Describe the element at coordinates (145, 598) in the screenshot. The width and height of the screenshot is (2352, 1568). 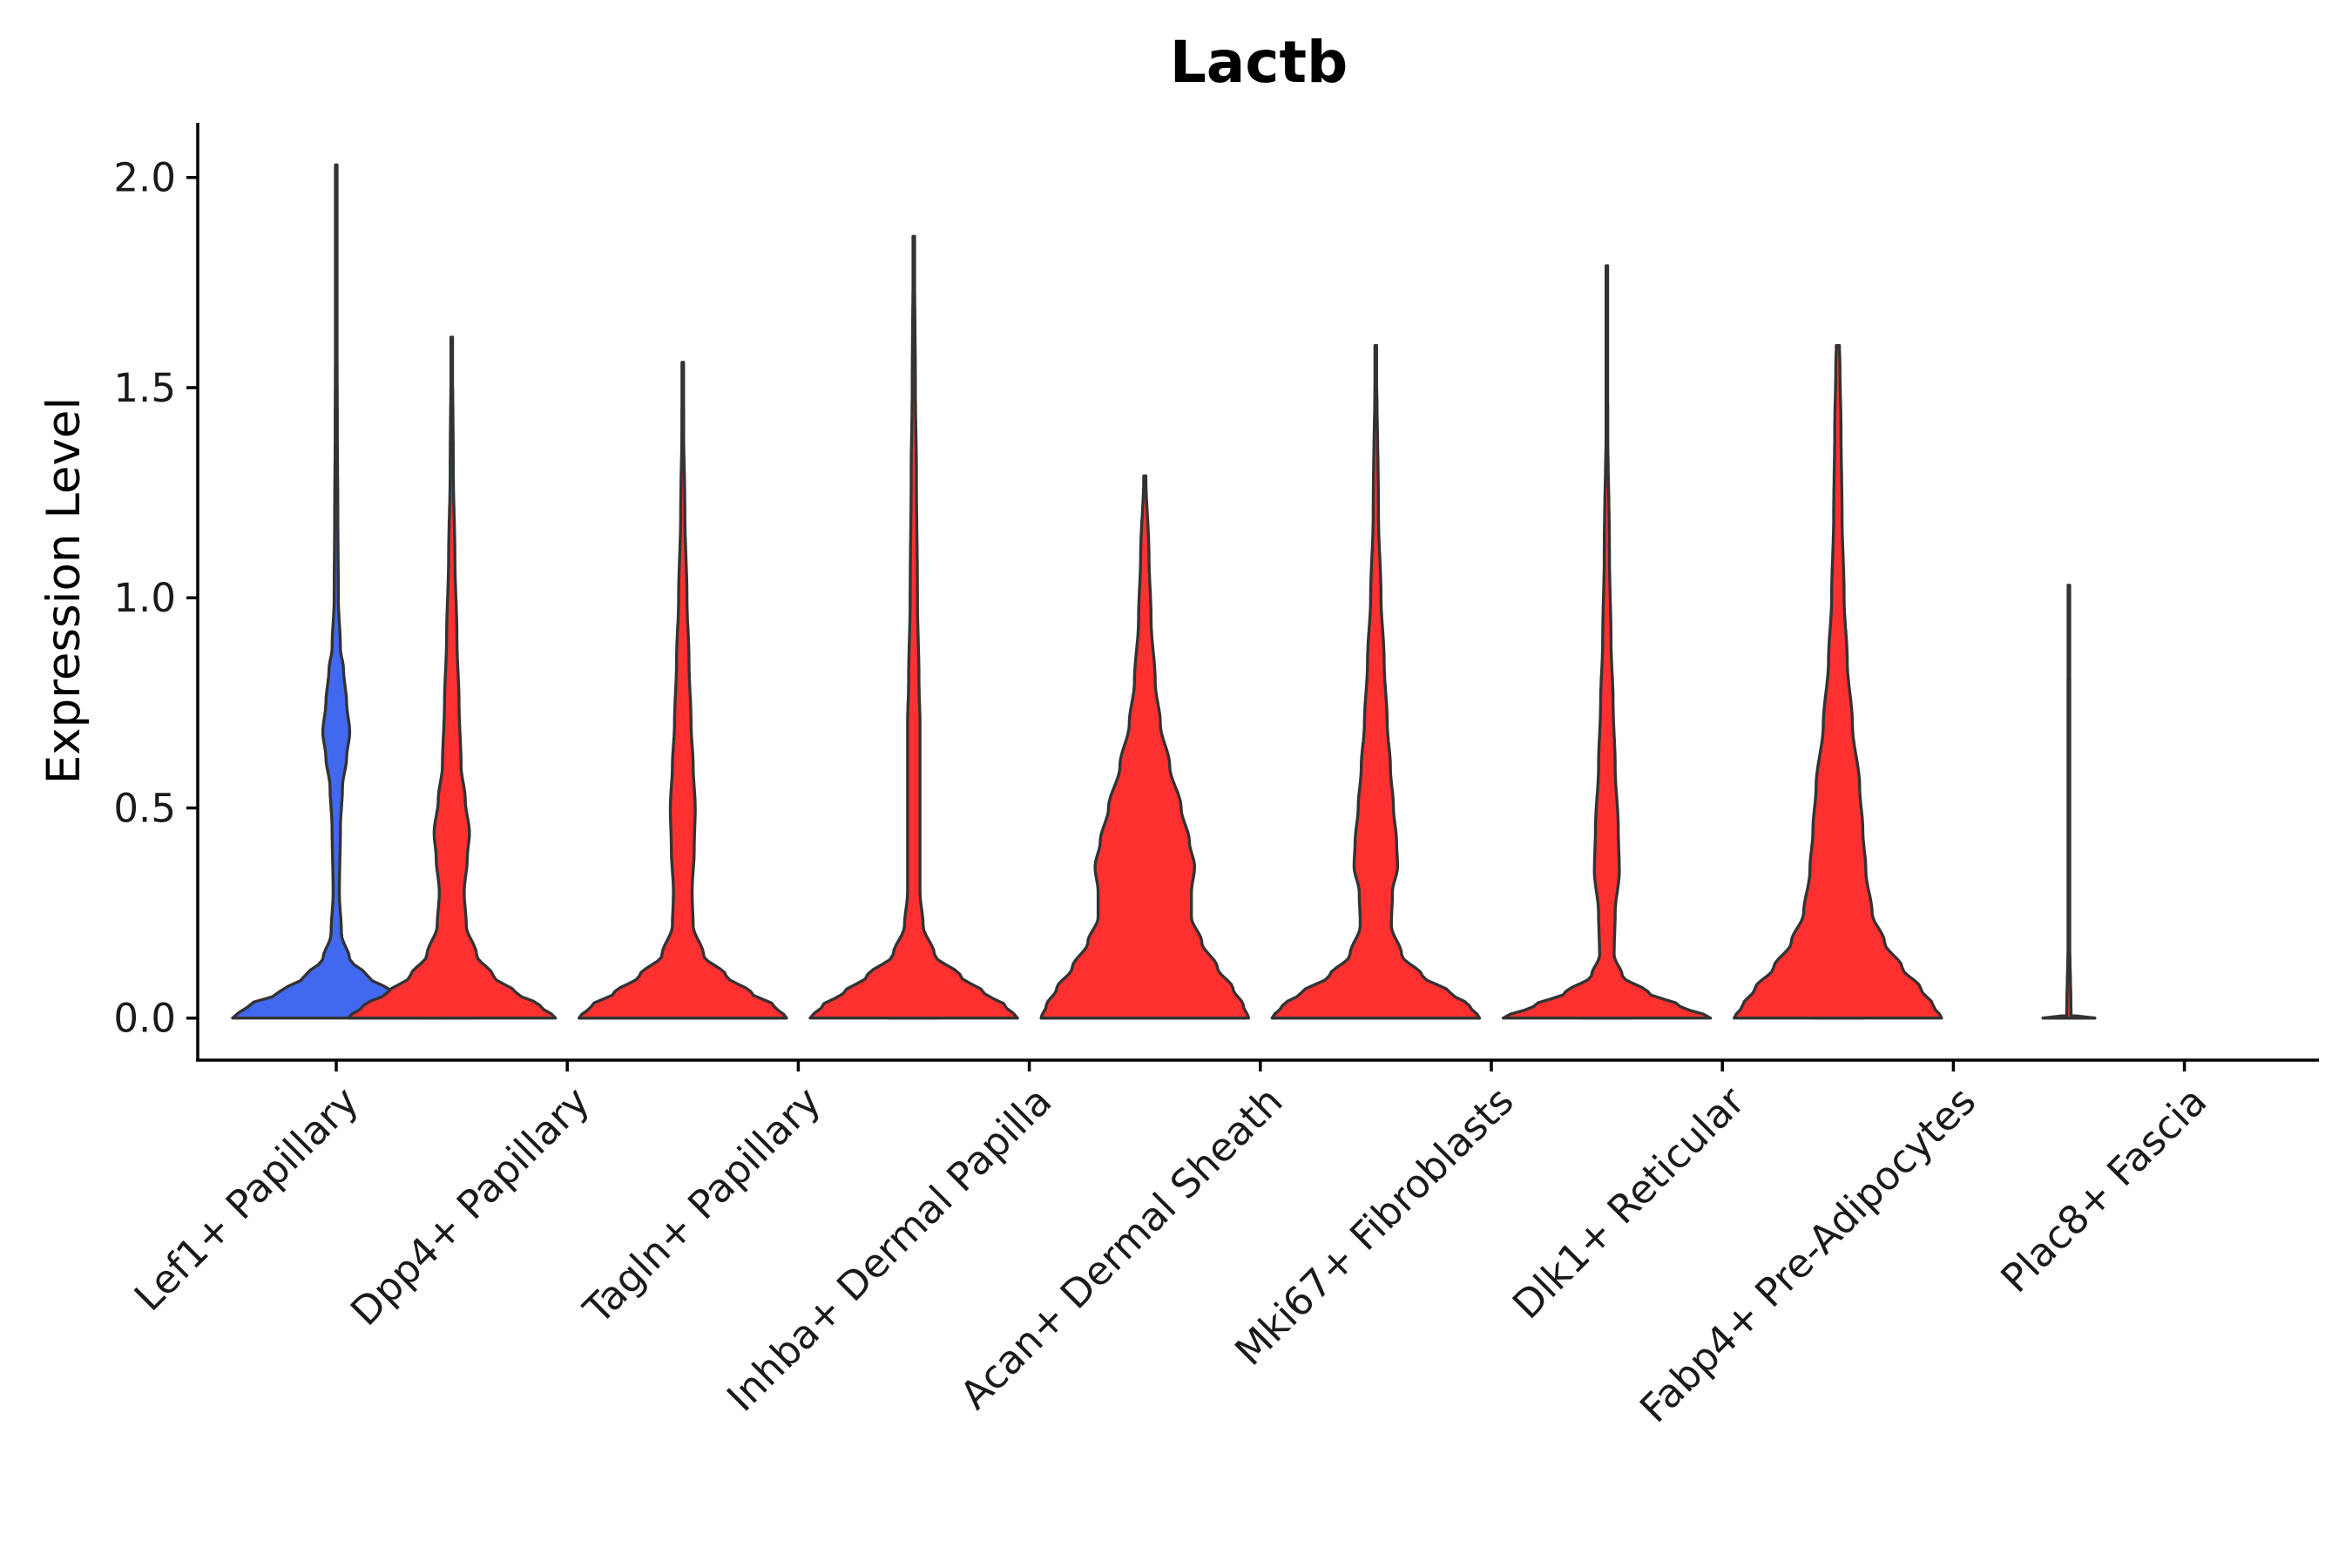
I see `y-tick-label: 1.0` at that location.